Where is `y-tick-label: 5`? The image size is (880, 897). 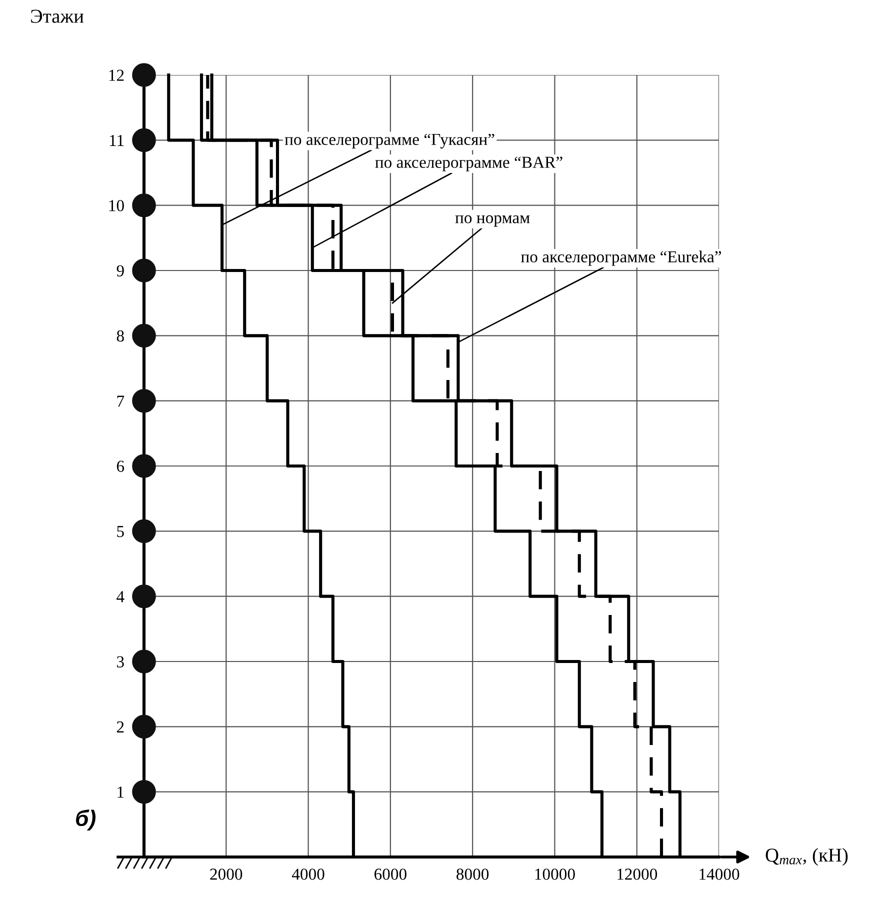
y-tick-label: 5 is located at coordinates (120, 532).